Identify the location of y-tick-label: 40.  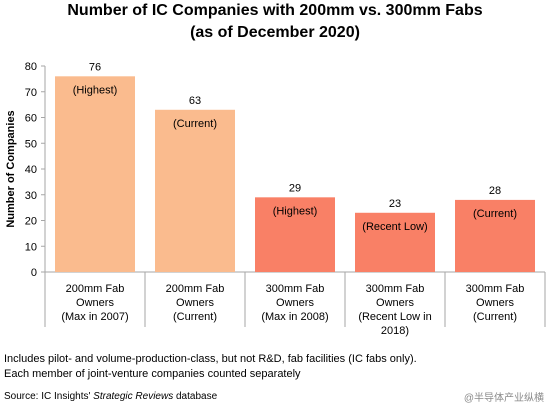
(31, 170).